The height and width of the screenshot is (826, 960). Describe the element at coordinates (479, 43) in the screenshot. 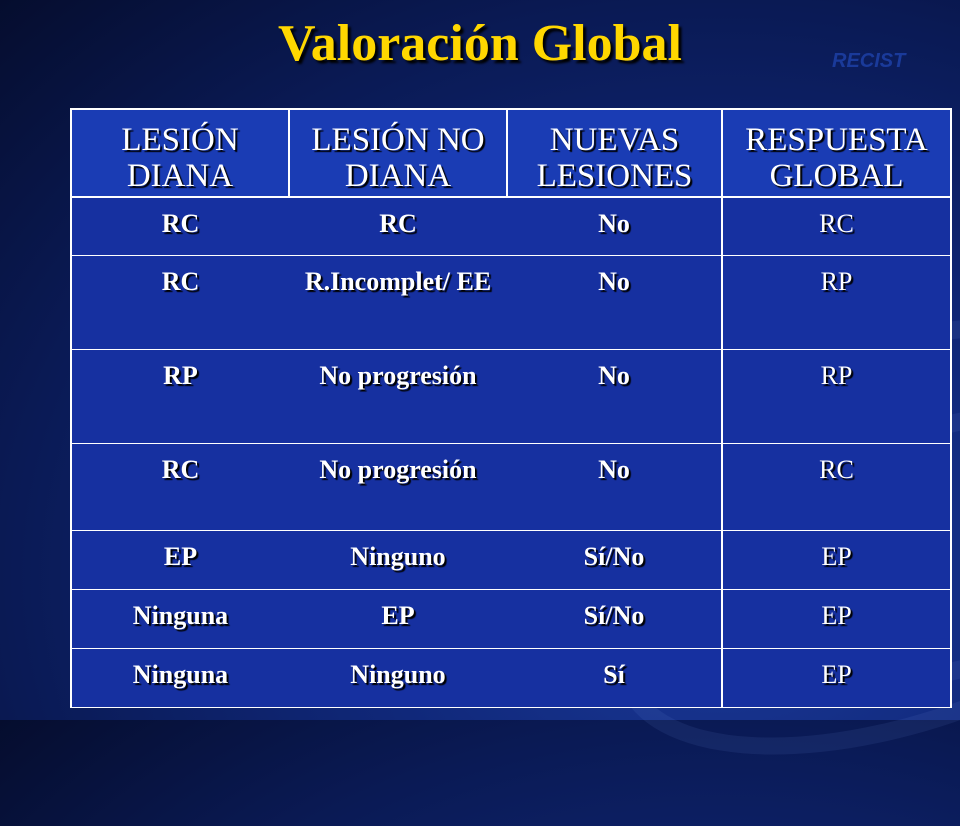

I see `page-title: Valoración Global` at that location.